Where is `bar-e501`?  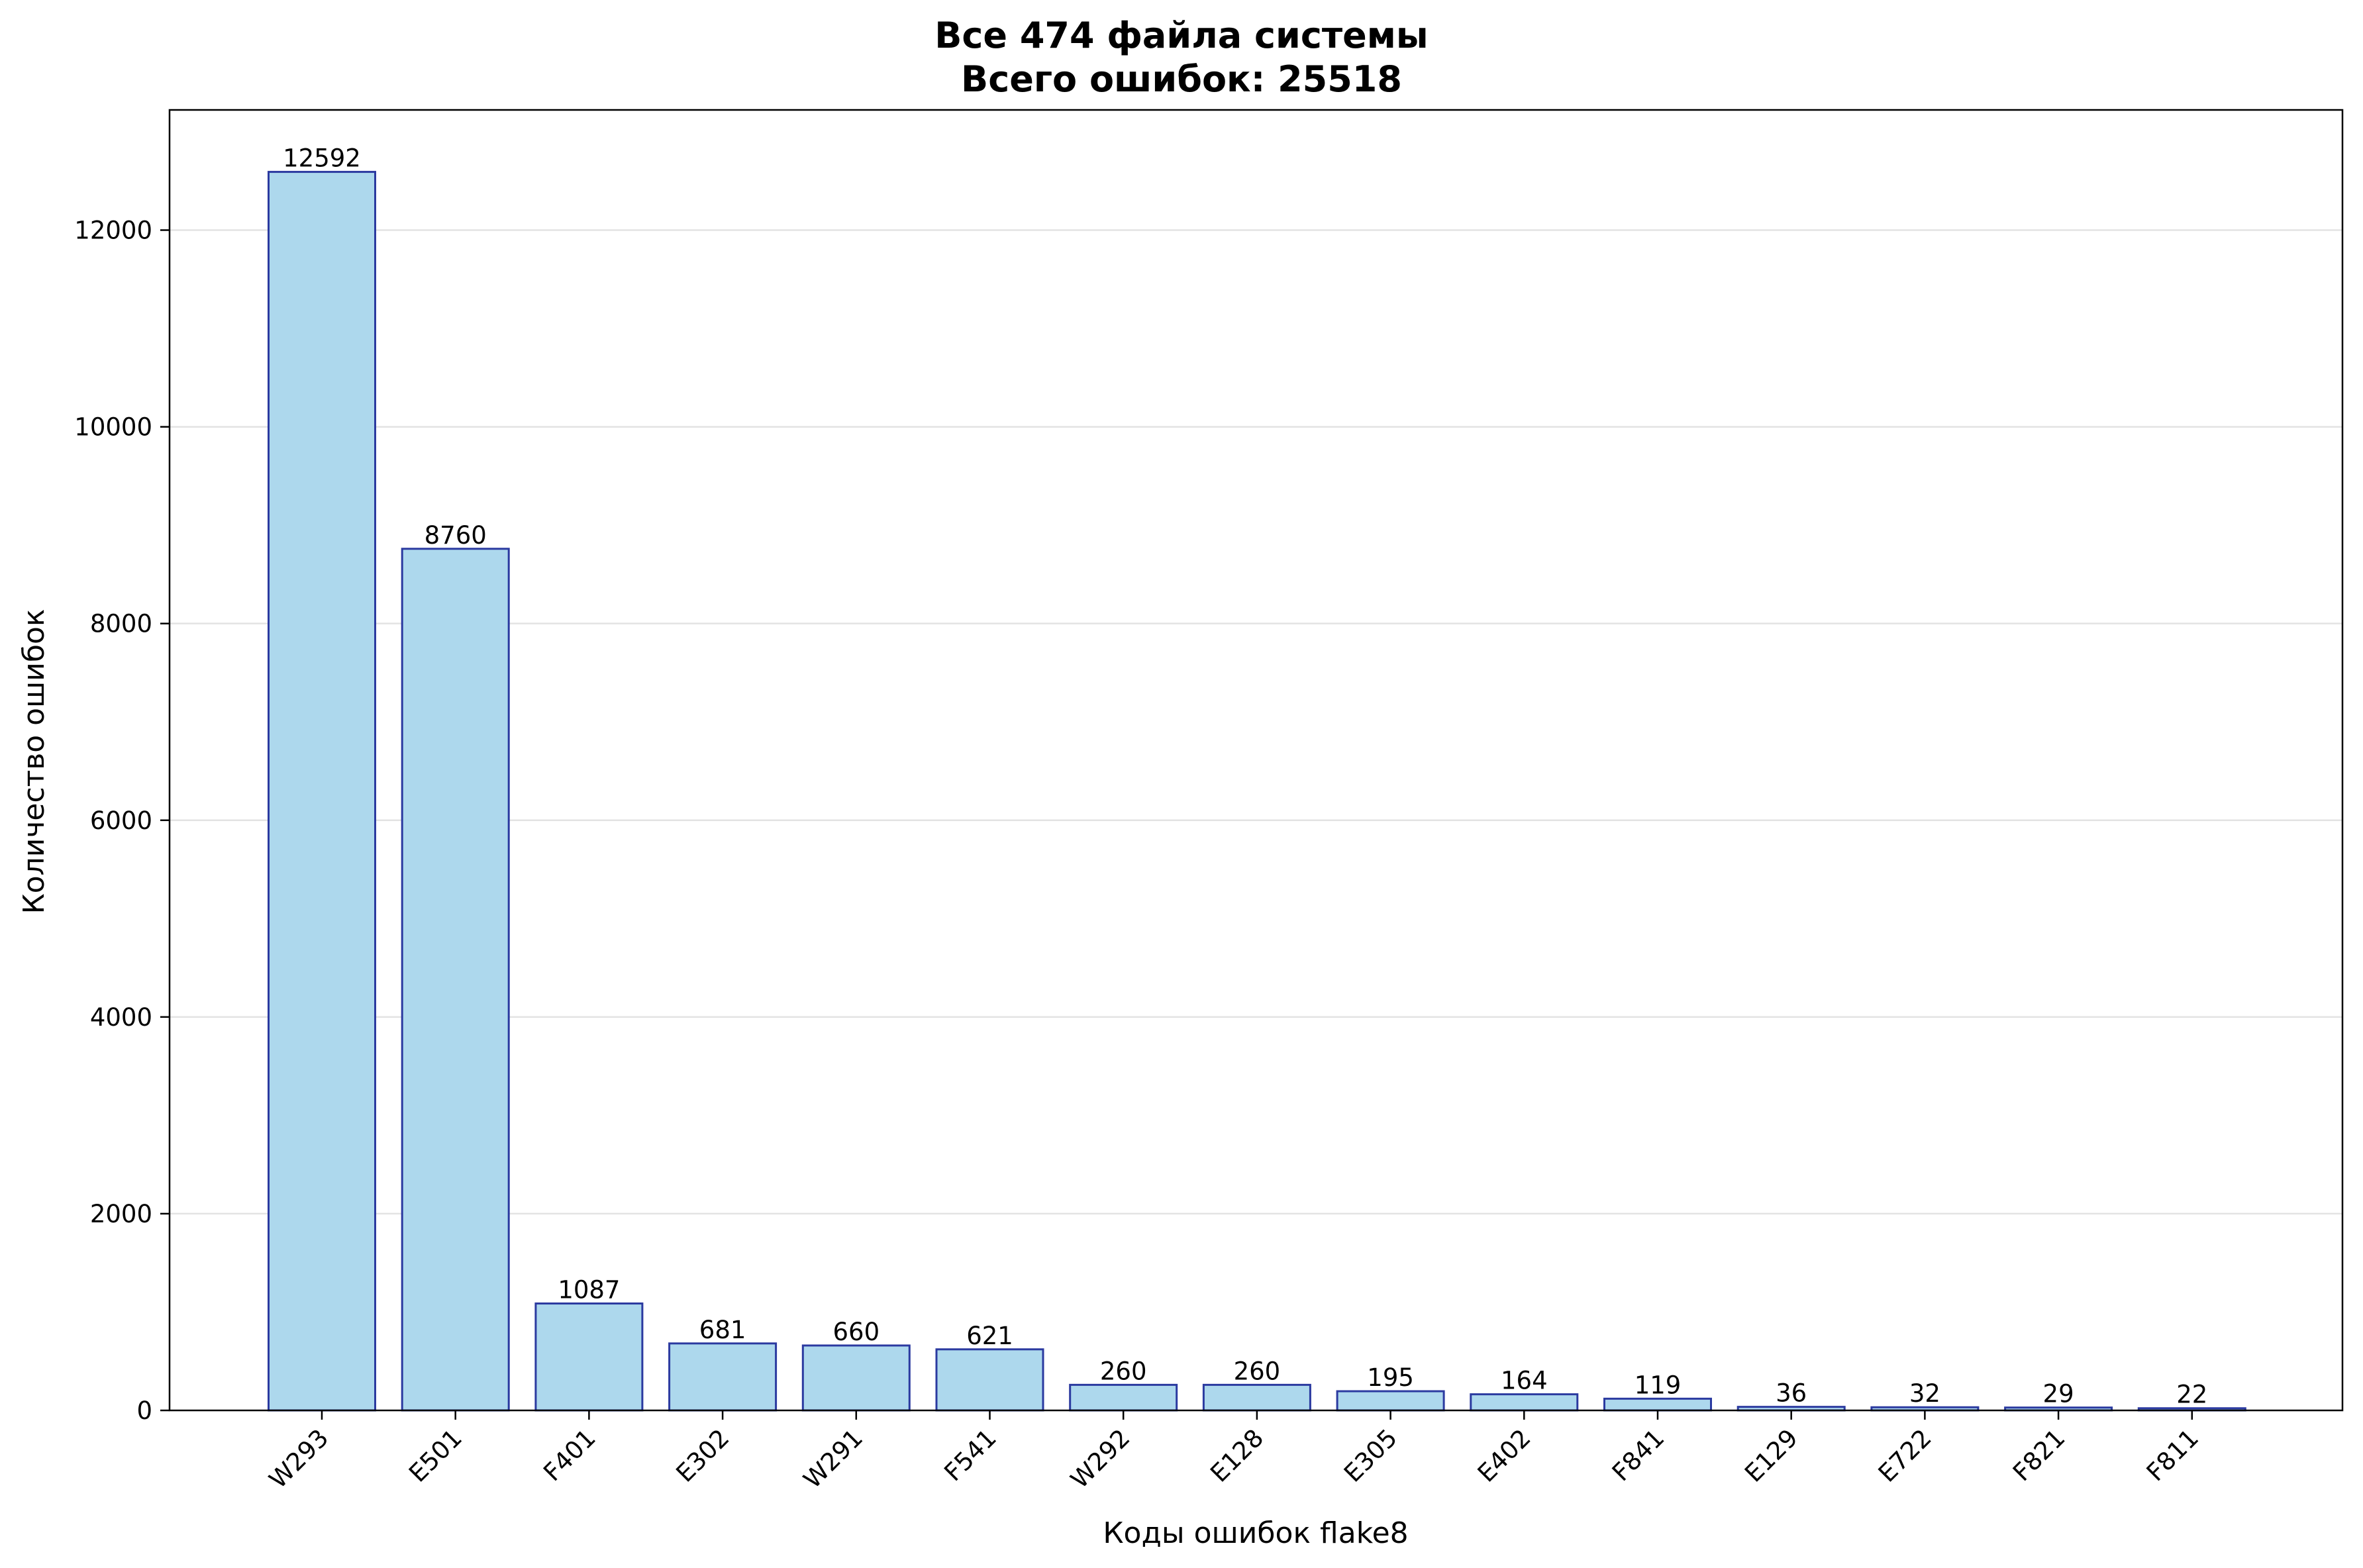 bar-e501 is located at coordinates (456, 980).